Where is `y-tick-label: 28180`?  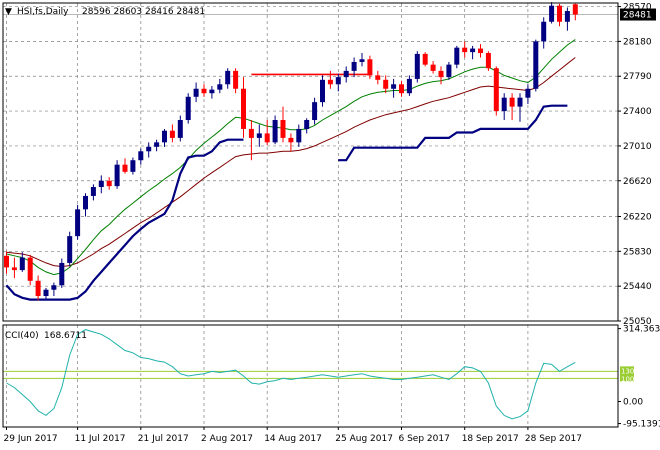
y-tick-label: 28180 is located at coordinates (637, 42).